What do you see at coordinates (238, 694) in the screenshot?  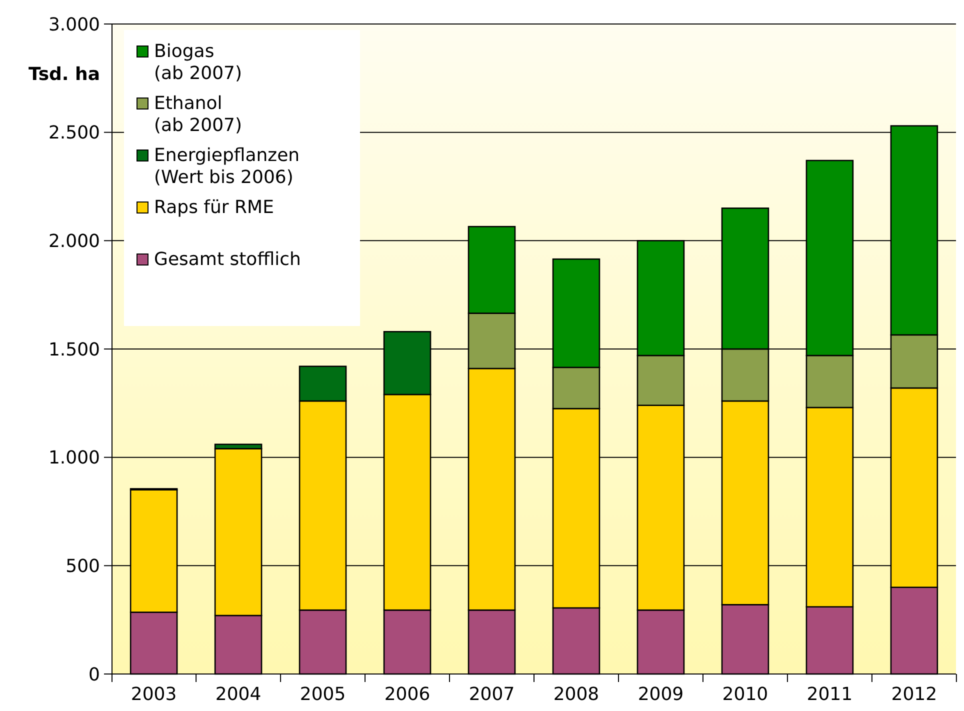 I see `x-tick-label: 2004` at bounding box center [238, 694].